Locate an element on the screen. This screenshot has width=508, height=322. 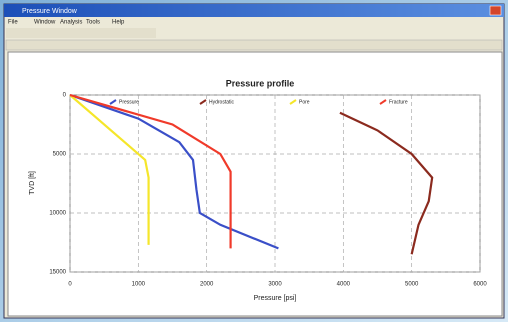
x-tick-label: 6000 is located at coordinates (480, 285).